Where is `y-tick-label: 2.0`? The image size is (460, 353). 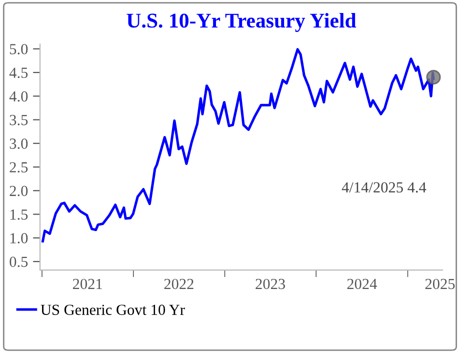
y-tick-label: 2.0 is located at coordinates (19, 191).